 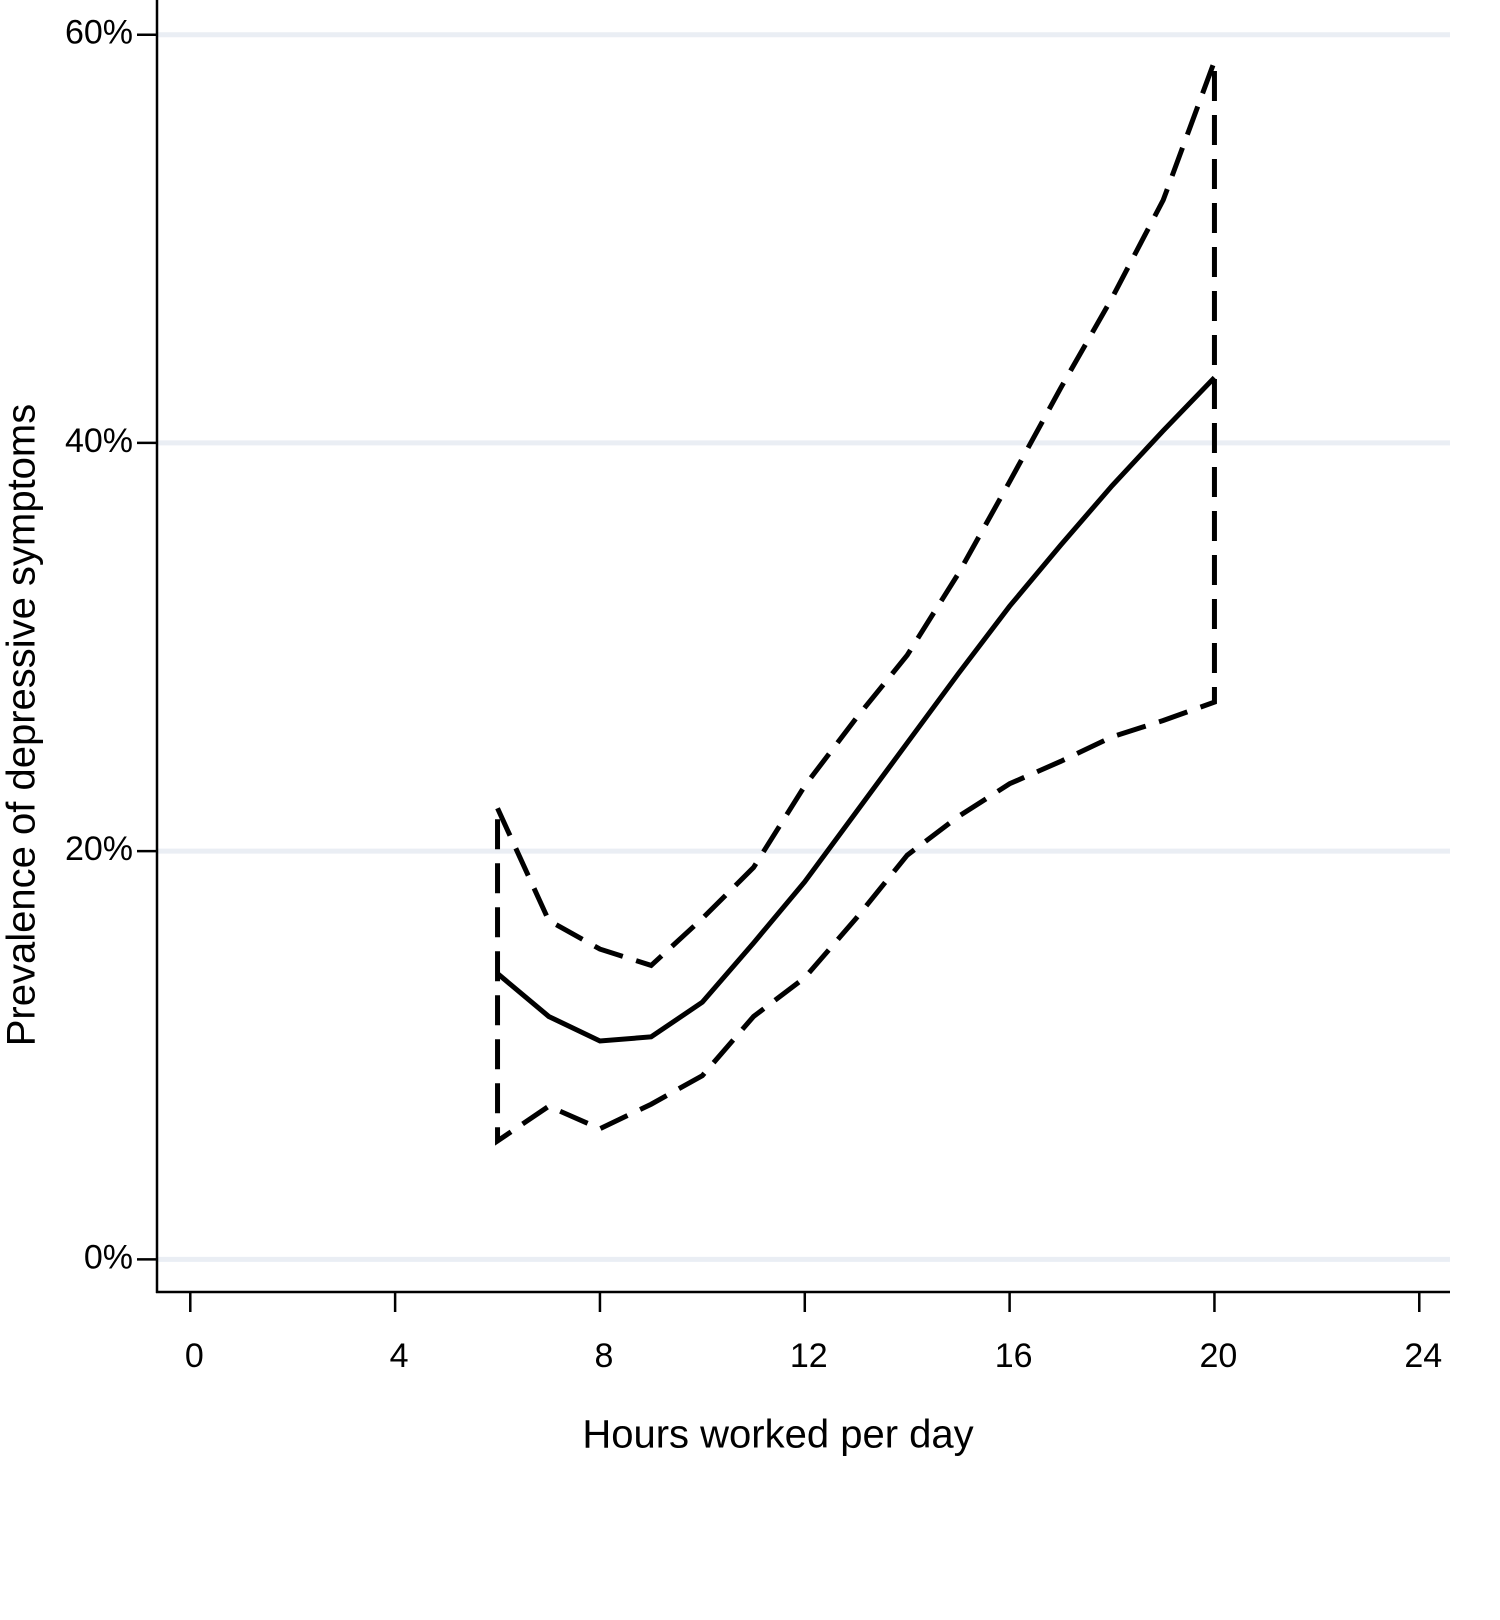 What do you see at coordinates (777, 1435) in the screenshot?
I see `x-axis-title: Hours worked per day` at bounding box center [777, 1435].